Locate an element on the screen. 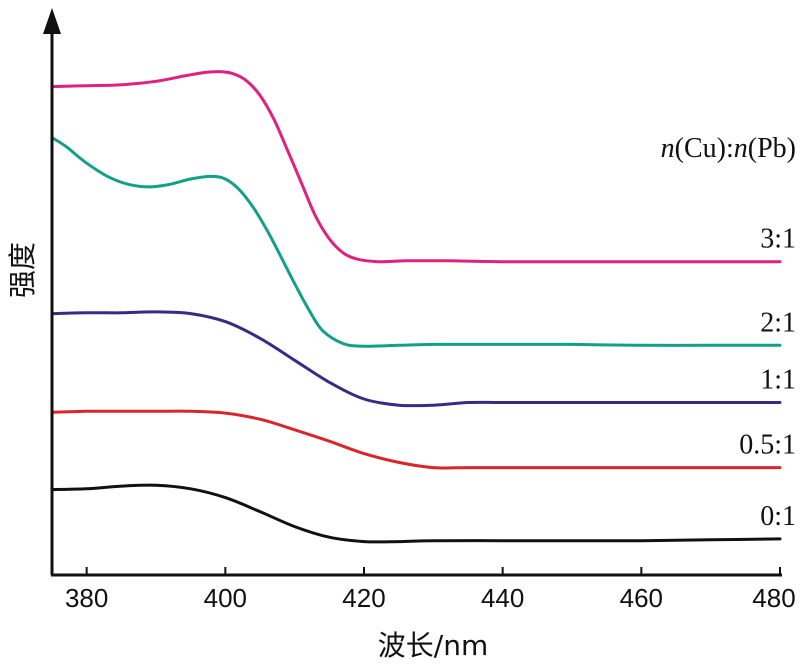  series-label-3: 0.5:1 is located at coordinates (767, 445).